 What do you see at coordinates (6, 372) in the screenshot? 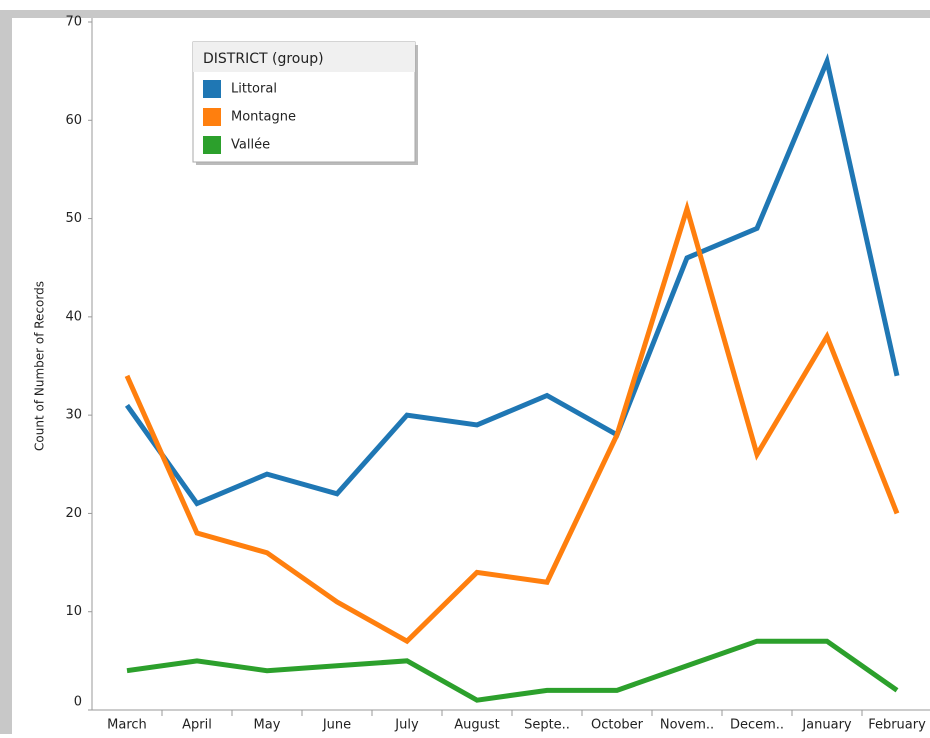
I see `left-border` at bounding box center [6, 372].